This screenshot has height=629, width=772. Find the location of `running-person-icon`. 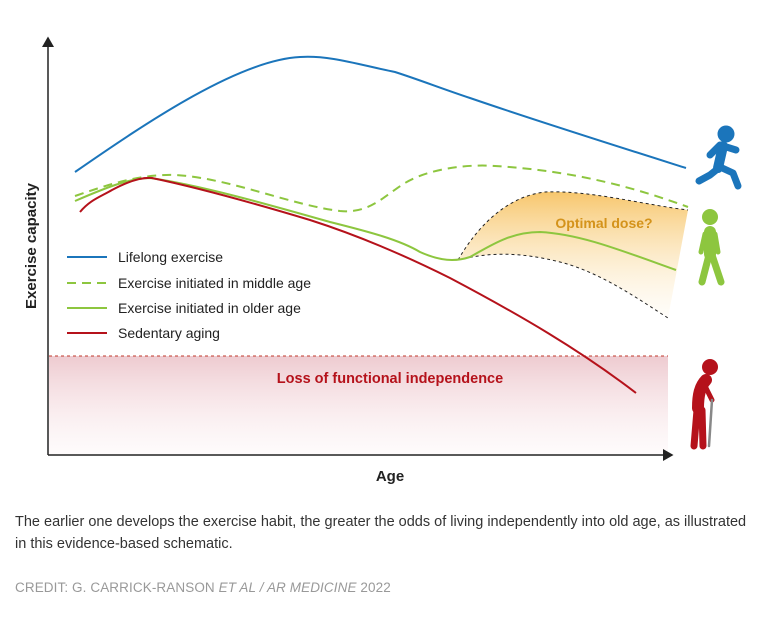

running-person-icon is located at coordinates (718, 157).